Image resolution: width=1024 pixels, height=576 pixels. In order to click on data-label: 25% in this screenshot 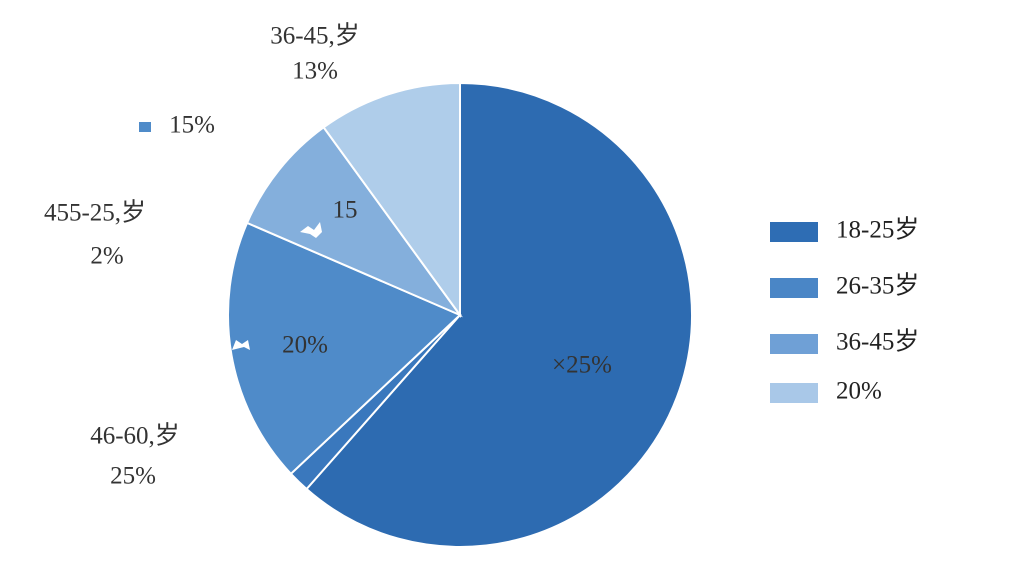, I will do `click(133, 476)`.